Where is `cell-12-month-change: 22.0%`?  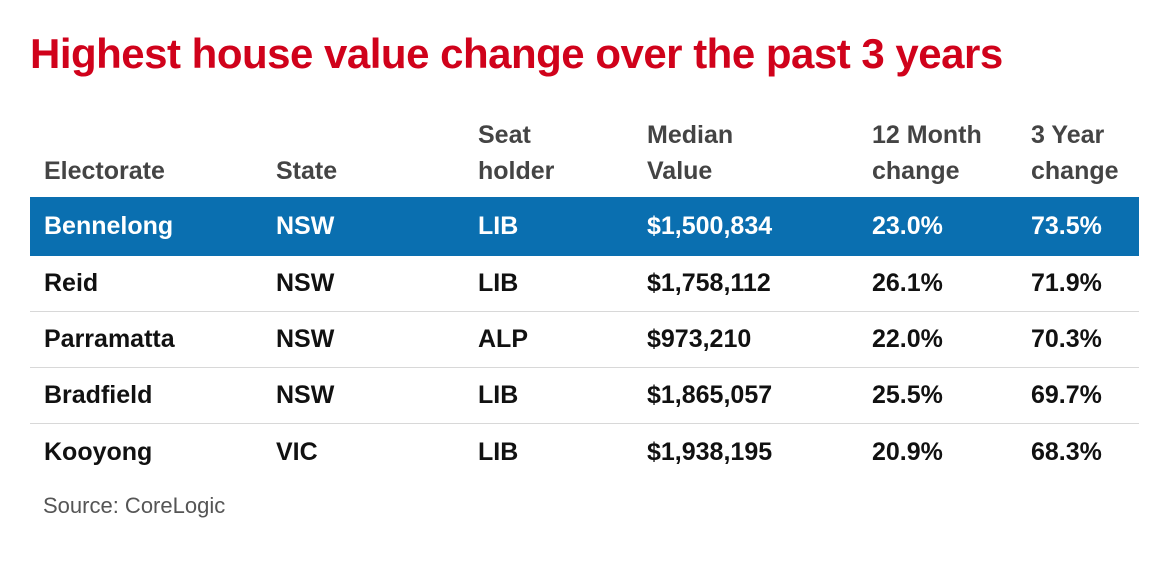
cell-12-month-change: 22.0% is located at coordinates (907, 339).